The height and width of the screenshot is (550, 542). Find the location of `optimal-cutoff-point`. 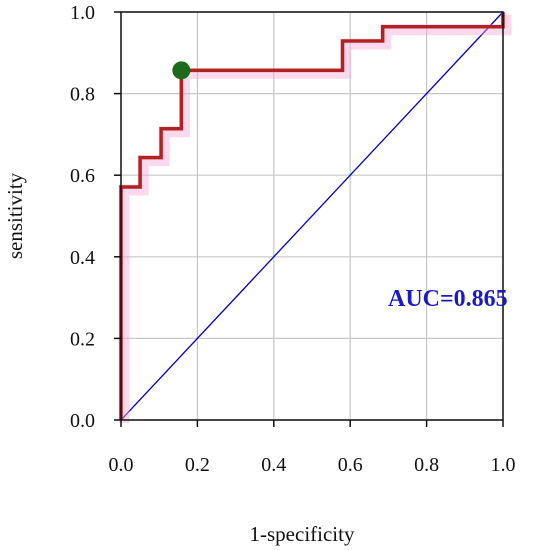

optimal-cutoff-point is located at coordinates (181, 70).